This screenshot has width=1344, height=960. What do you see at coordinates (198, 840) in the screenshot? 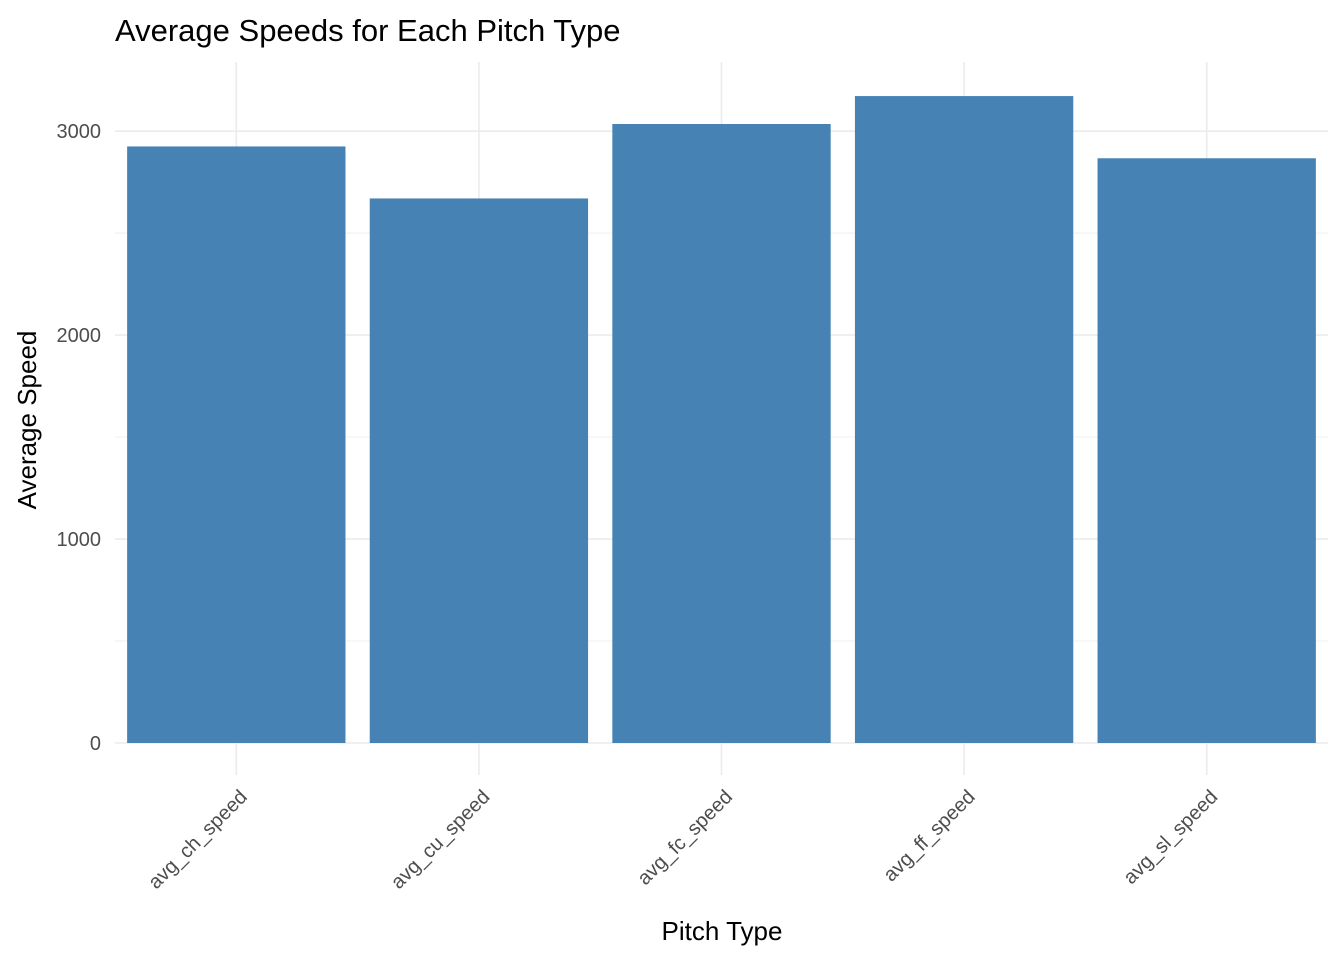
I see `x-tick-label: avg_ch_speed` at bounding box center [198, 840].